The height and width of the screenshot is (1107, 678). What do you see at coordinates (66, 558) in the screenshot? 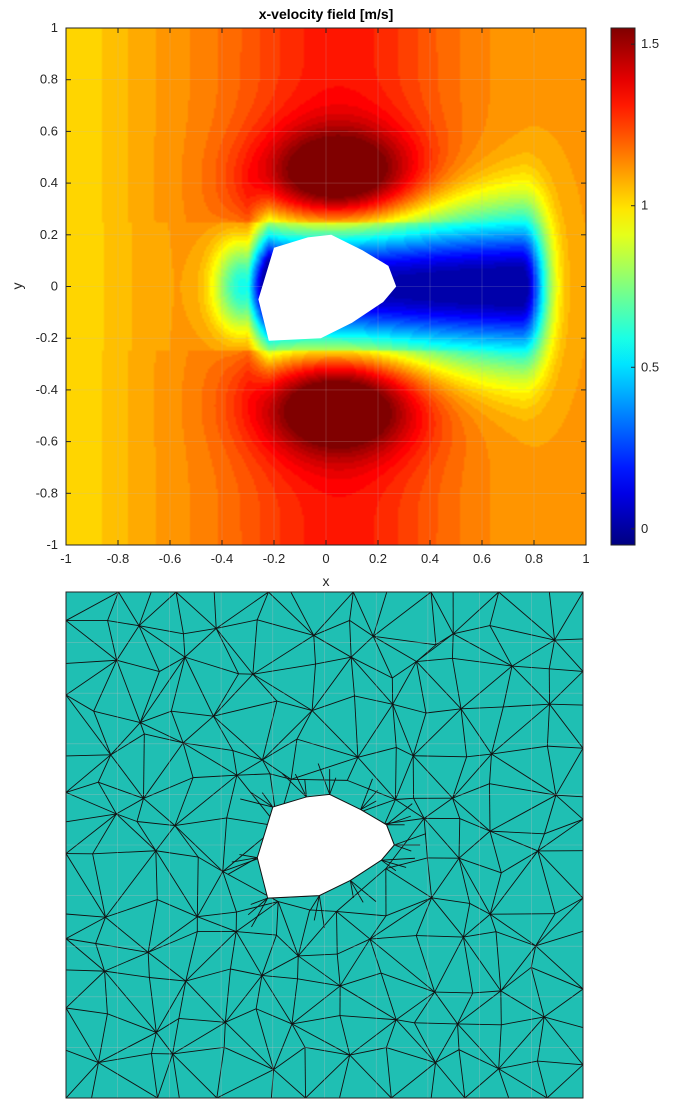
I see `x-tick-label-0: -1` at bounding box center [66, 558].